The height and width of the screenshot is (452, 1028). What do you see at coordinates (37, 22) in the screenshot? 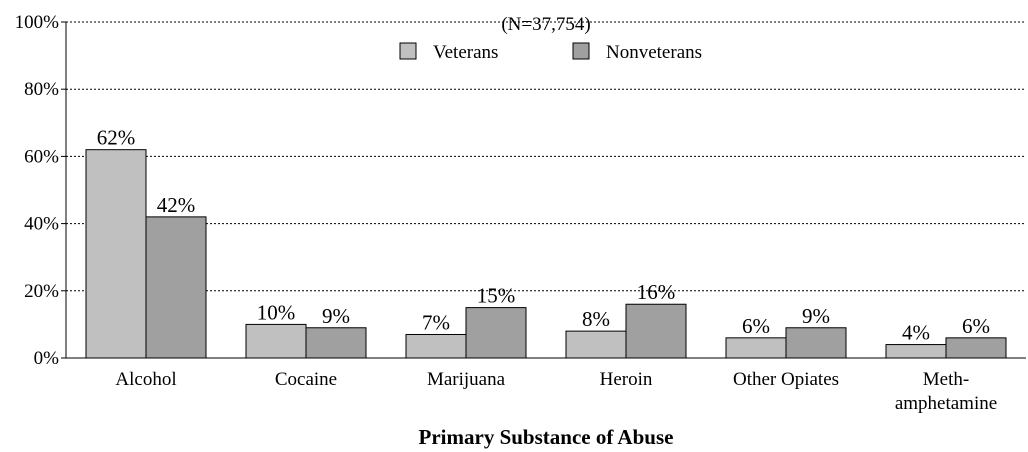
I see `y-tick-label: 100%` at bounding box center [37, 22].